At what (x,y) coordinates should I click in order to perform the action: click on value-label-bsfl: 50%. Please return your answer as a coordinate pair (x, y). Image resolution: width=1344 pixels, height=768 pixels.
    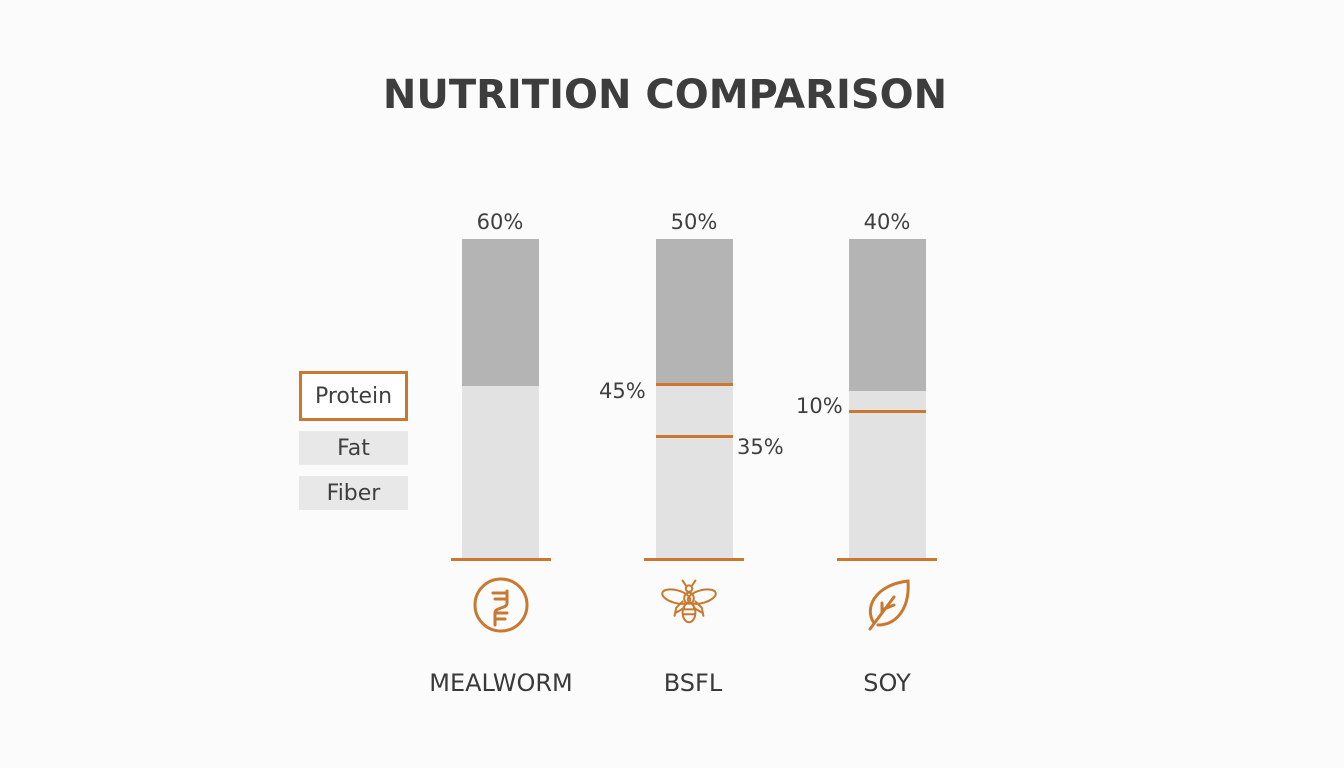
    Looking at the image, I should click on (694, 222).